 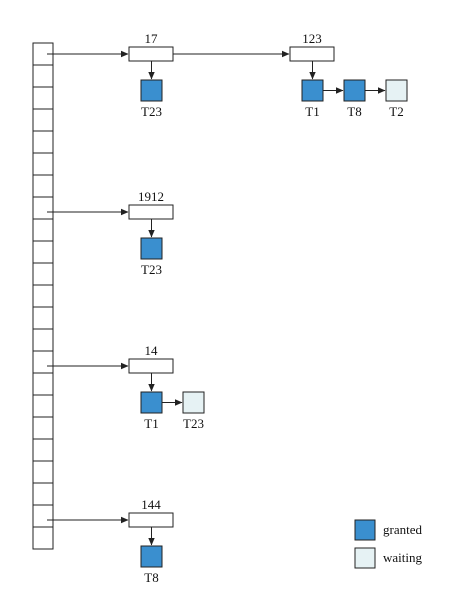 I want to click on lock-object-id: 123, so click(x=312, y=38).